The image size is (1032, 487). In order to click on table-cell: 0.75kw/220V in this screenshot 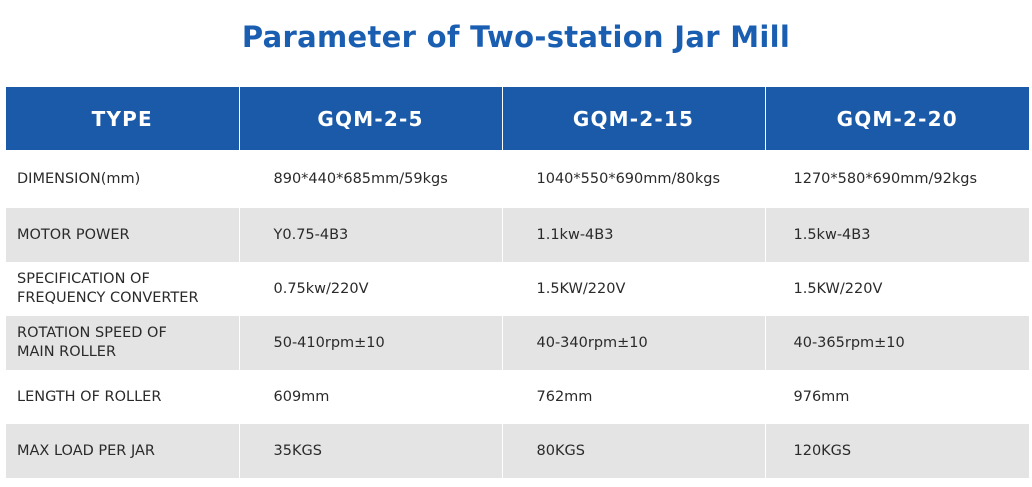, I will do `click(370, 289)`.